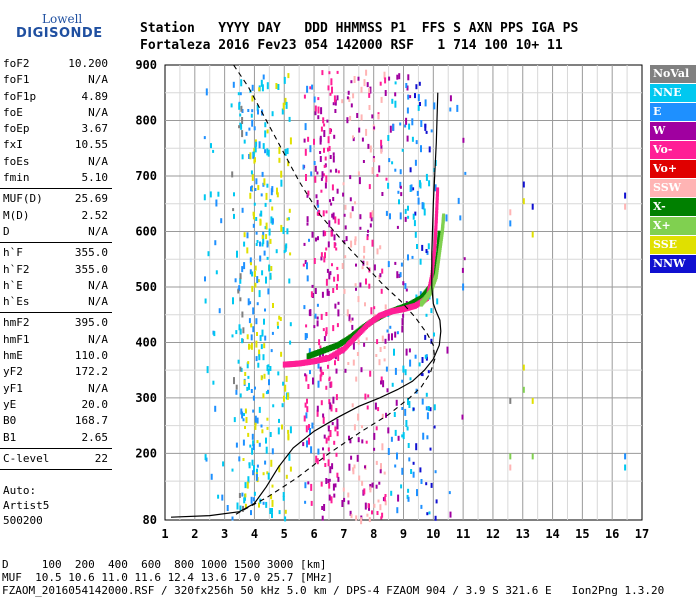 This screenshot has height=600, width=700. I want to click on param-row-yf2: yF2 172.2, so click(56, 372).